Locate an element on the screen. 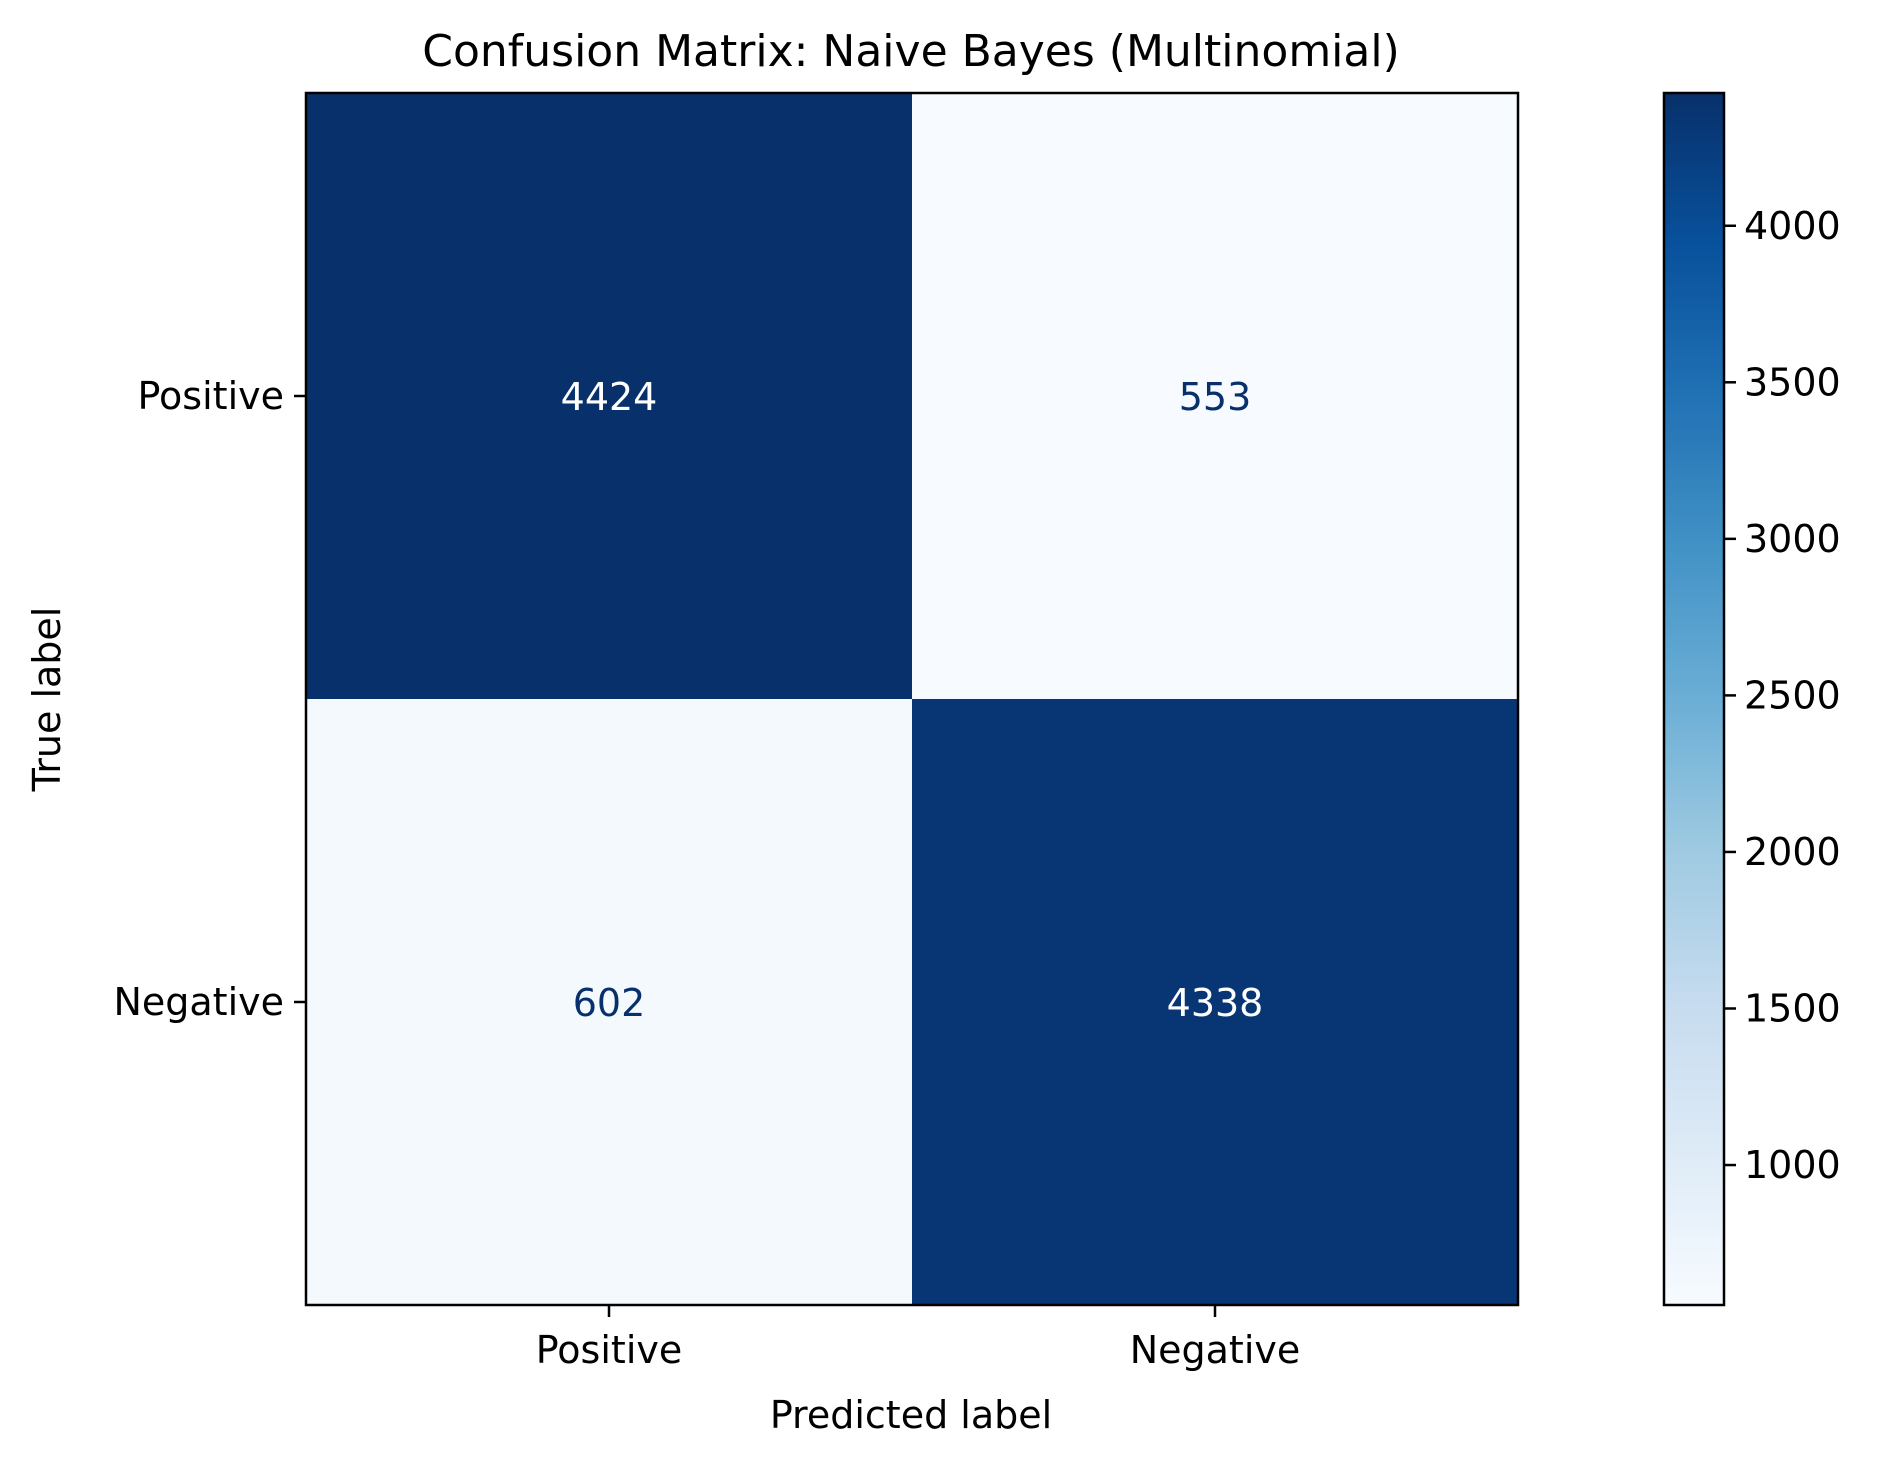 Image resolution: width=1889 pixels, height=1466 pixels. cell-value-label: 4338 is located at coordinates (1215, 1003).